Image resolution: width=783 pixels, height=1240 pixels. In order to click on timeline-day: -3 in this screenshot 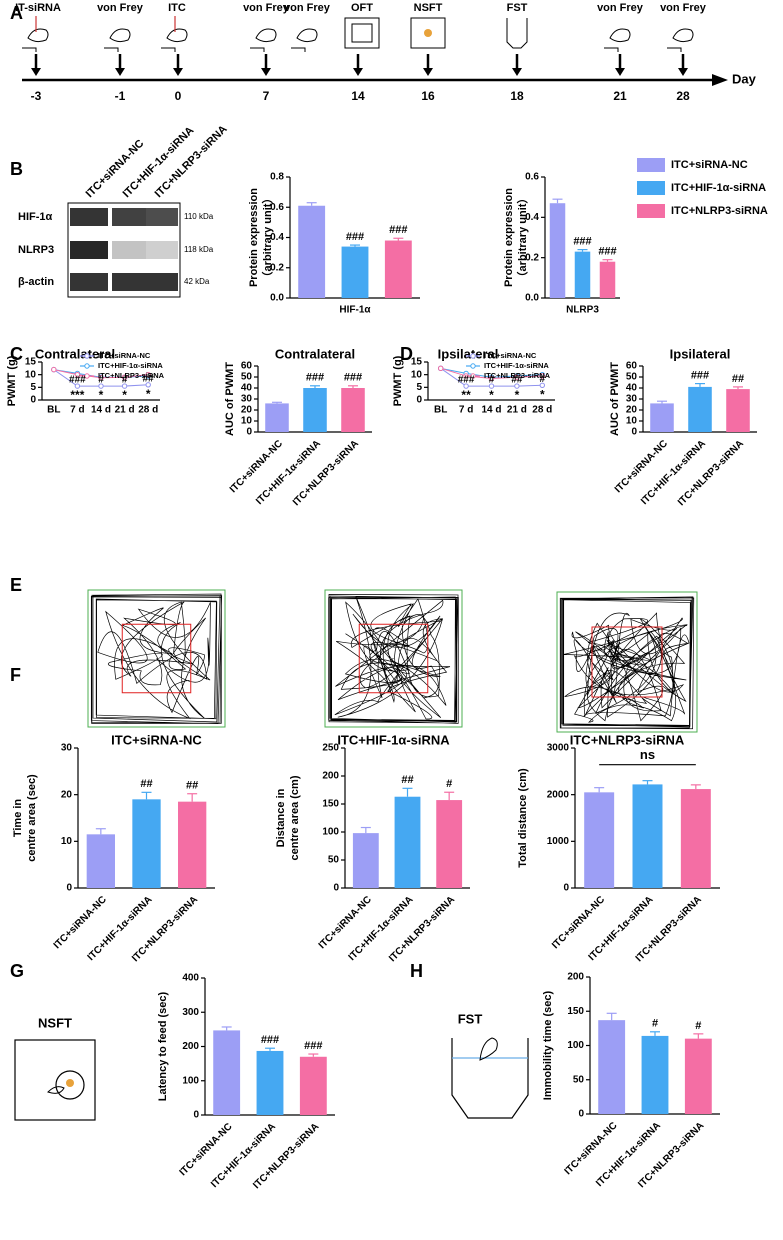, I will do `click(36, 96)`.